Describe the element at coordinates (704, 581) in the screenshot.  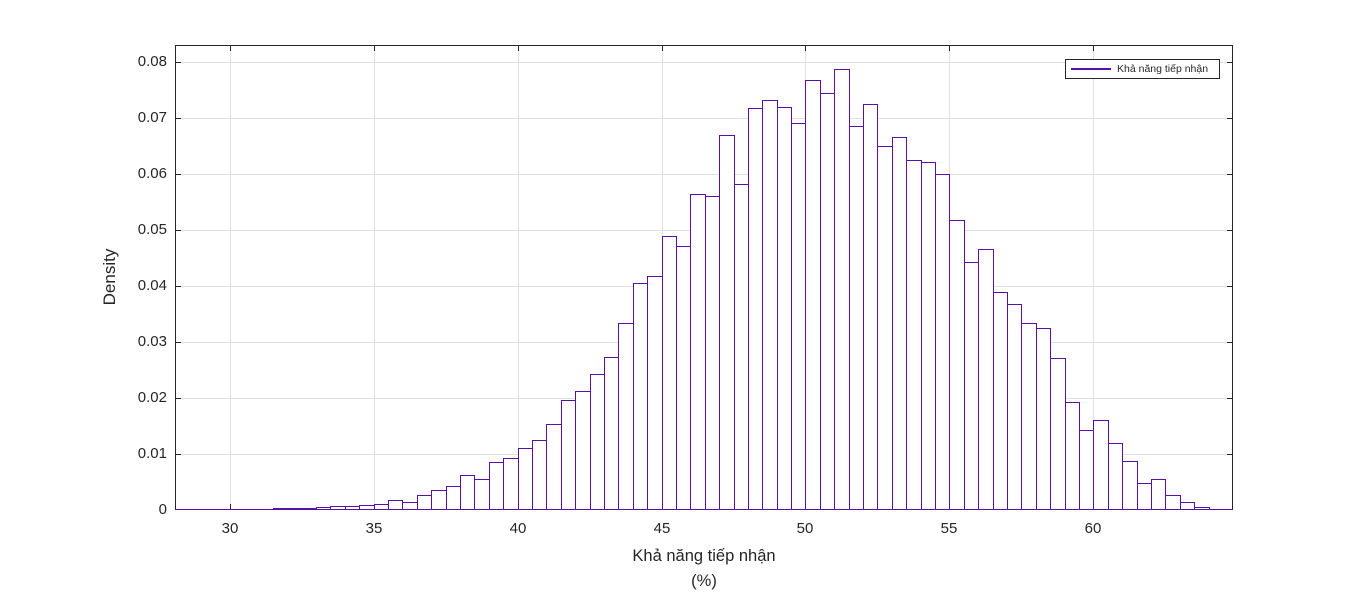
I see `x-axis-label-unit: (%)` at that location.